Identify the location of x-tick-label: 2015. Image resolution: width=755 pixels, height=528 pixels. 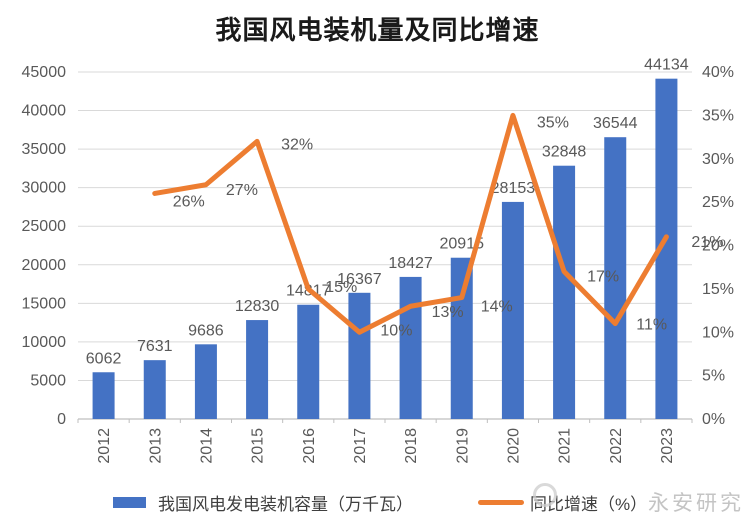
(258, 446).